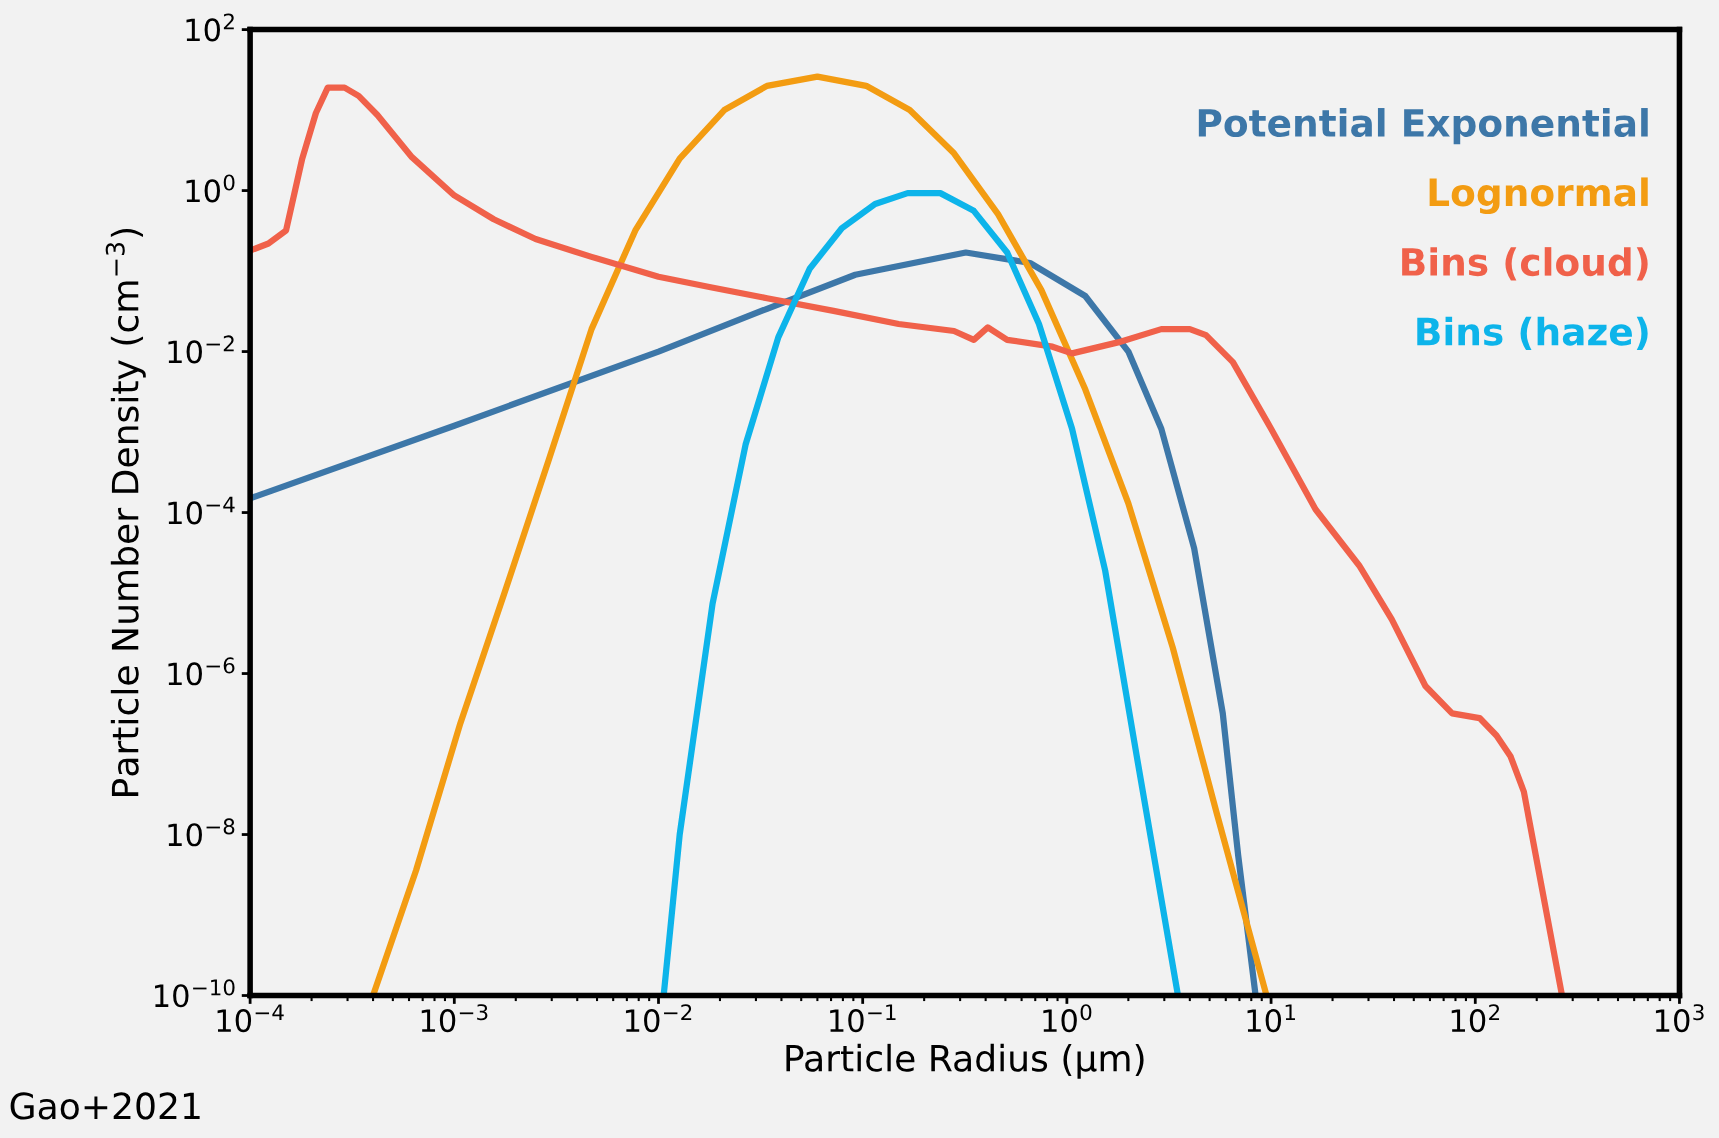 The image size is (1719, 1138). Describe the element at coordinates (658, 1018) in the screenshot. I see `x-tick-label: 10$^{−2}$` at that location.